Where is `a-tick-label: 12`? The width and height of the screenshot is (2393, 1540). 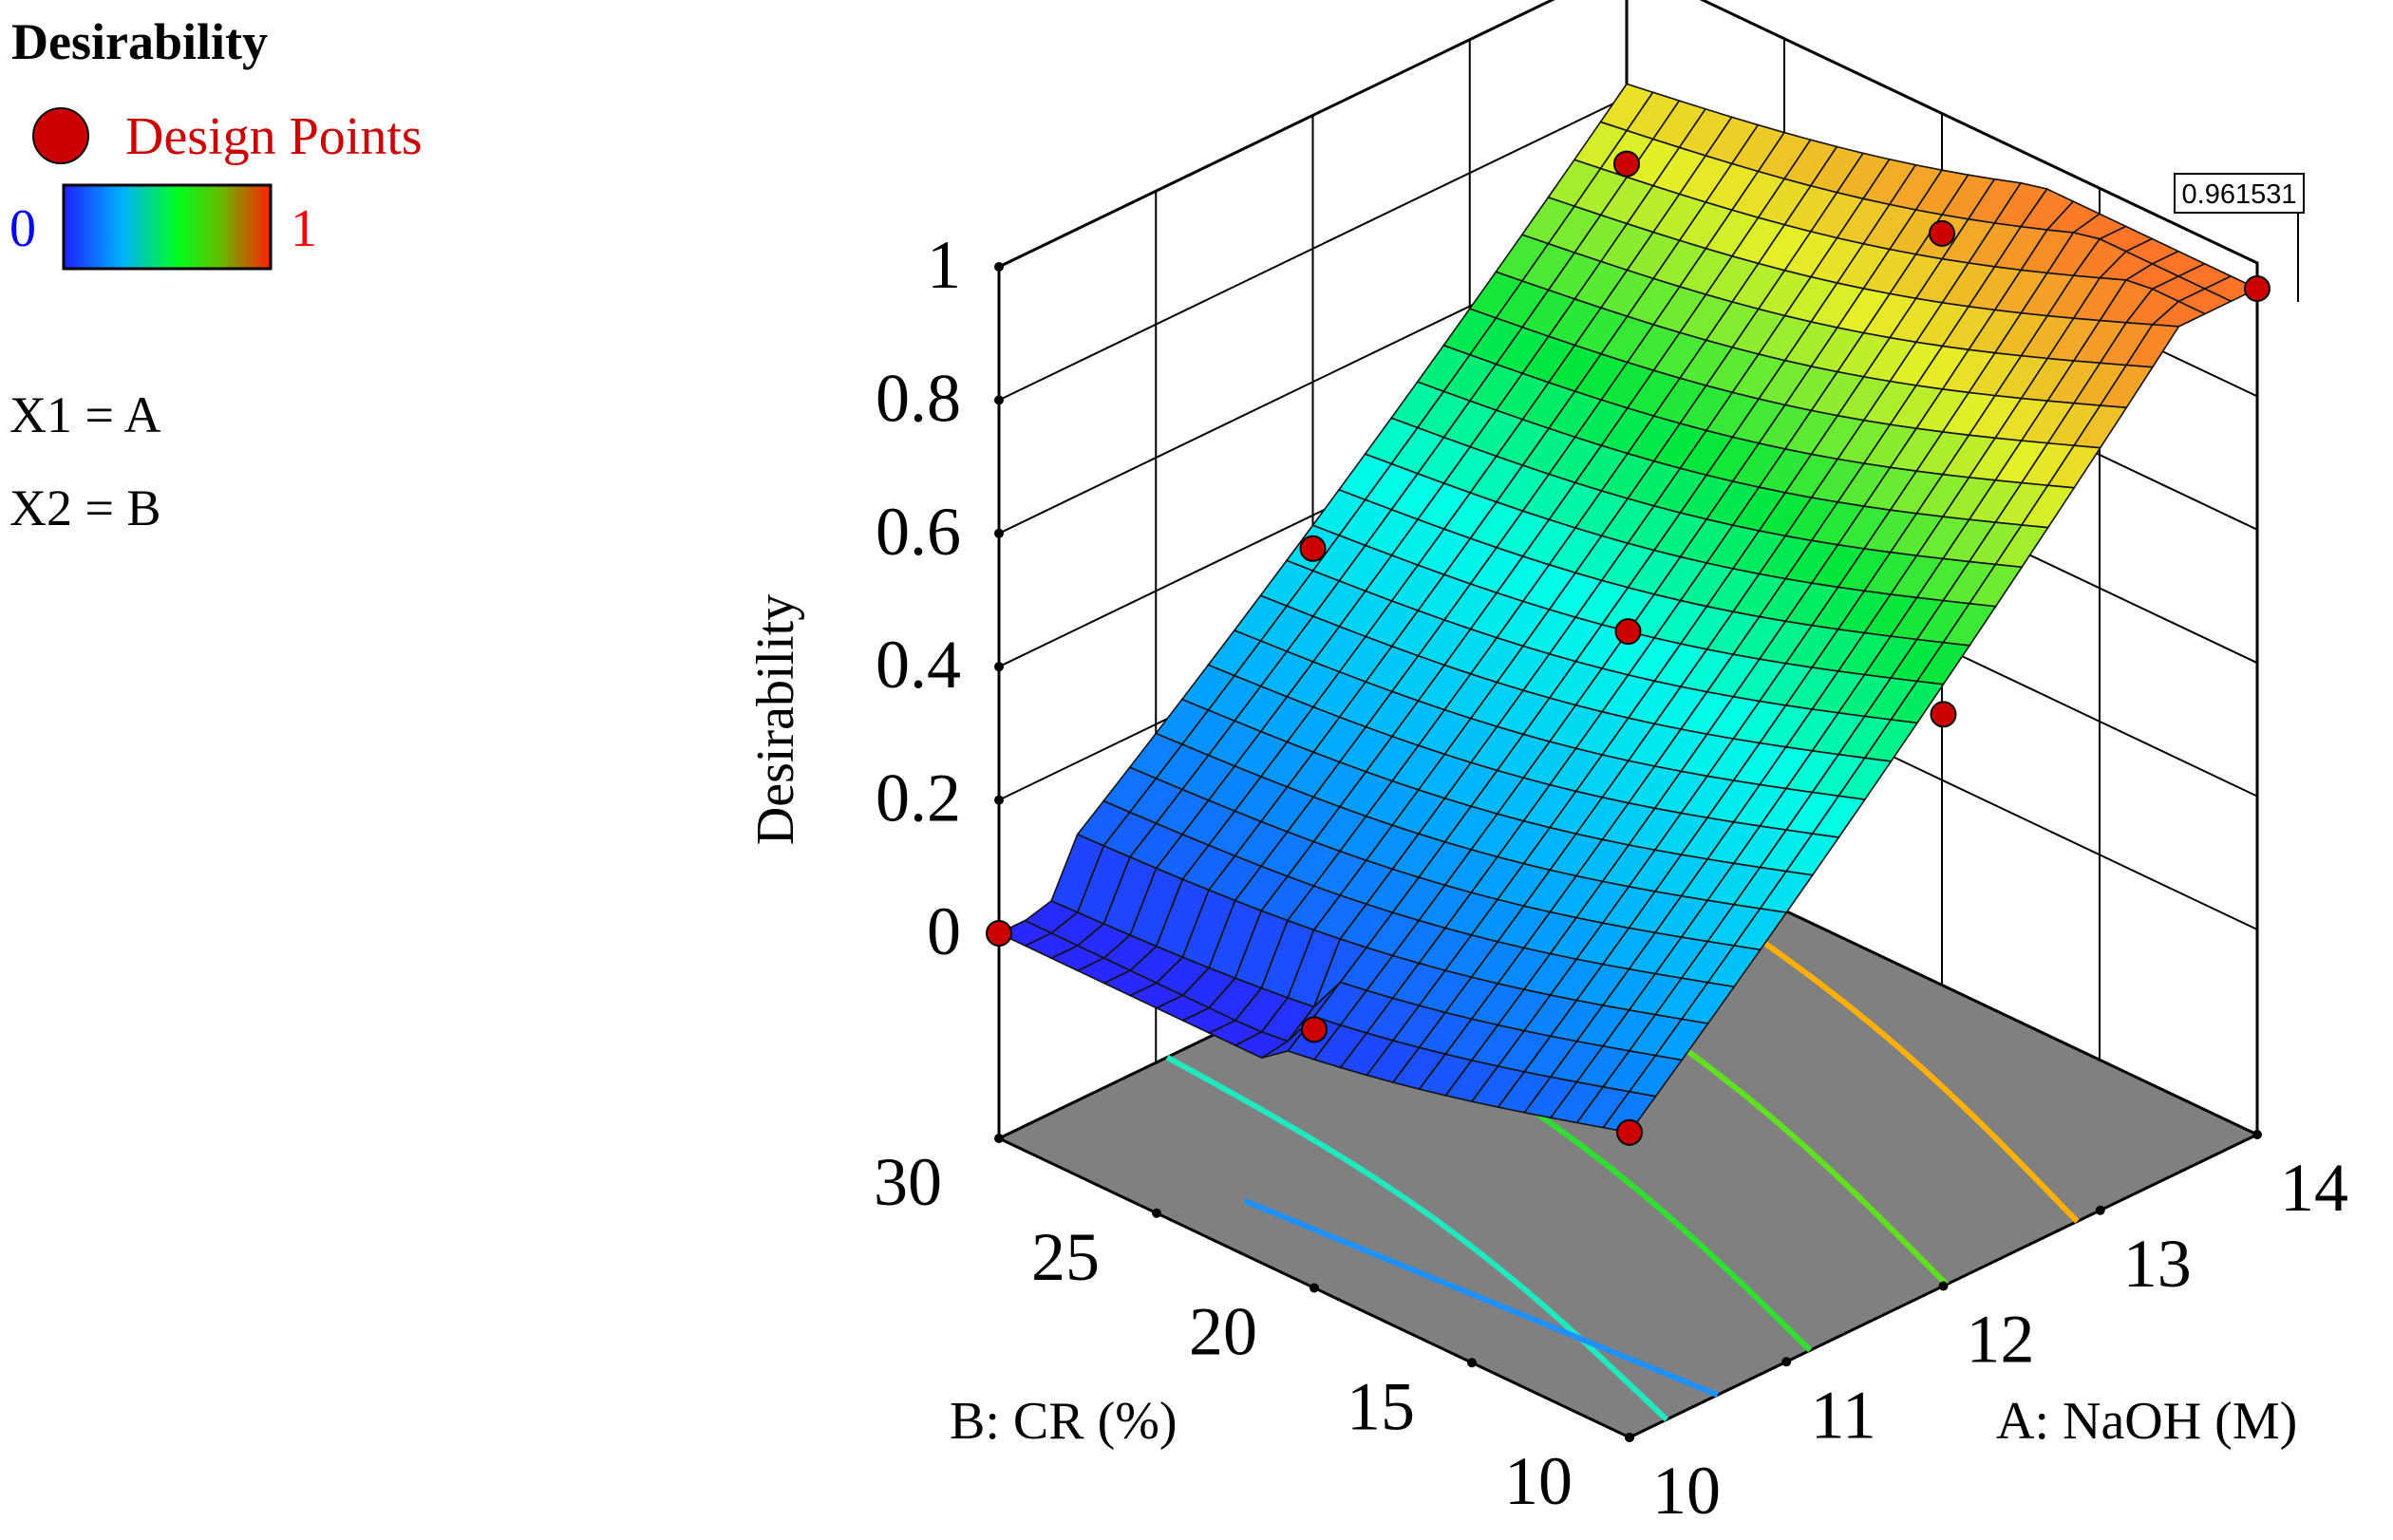 a-tick-label: 12 is located at coordinates (2001, 1340).